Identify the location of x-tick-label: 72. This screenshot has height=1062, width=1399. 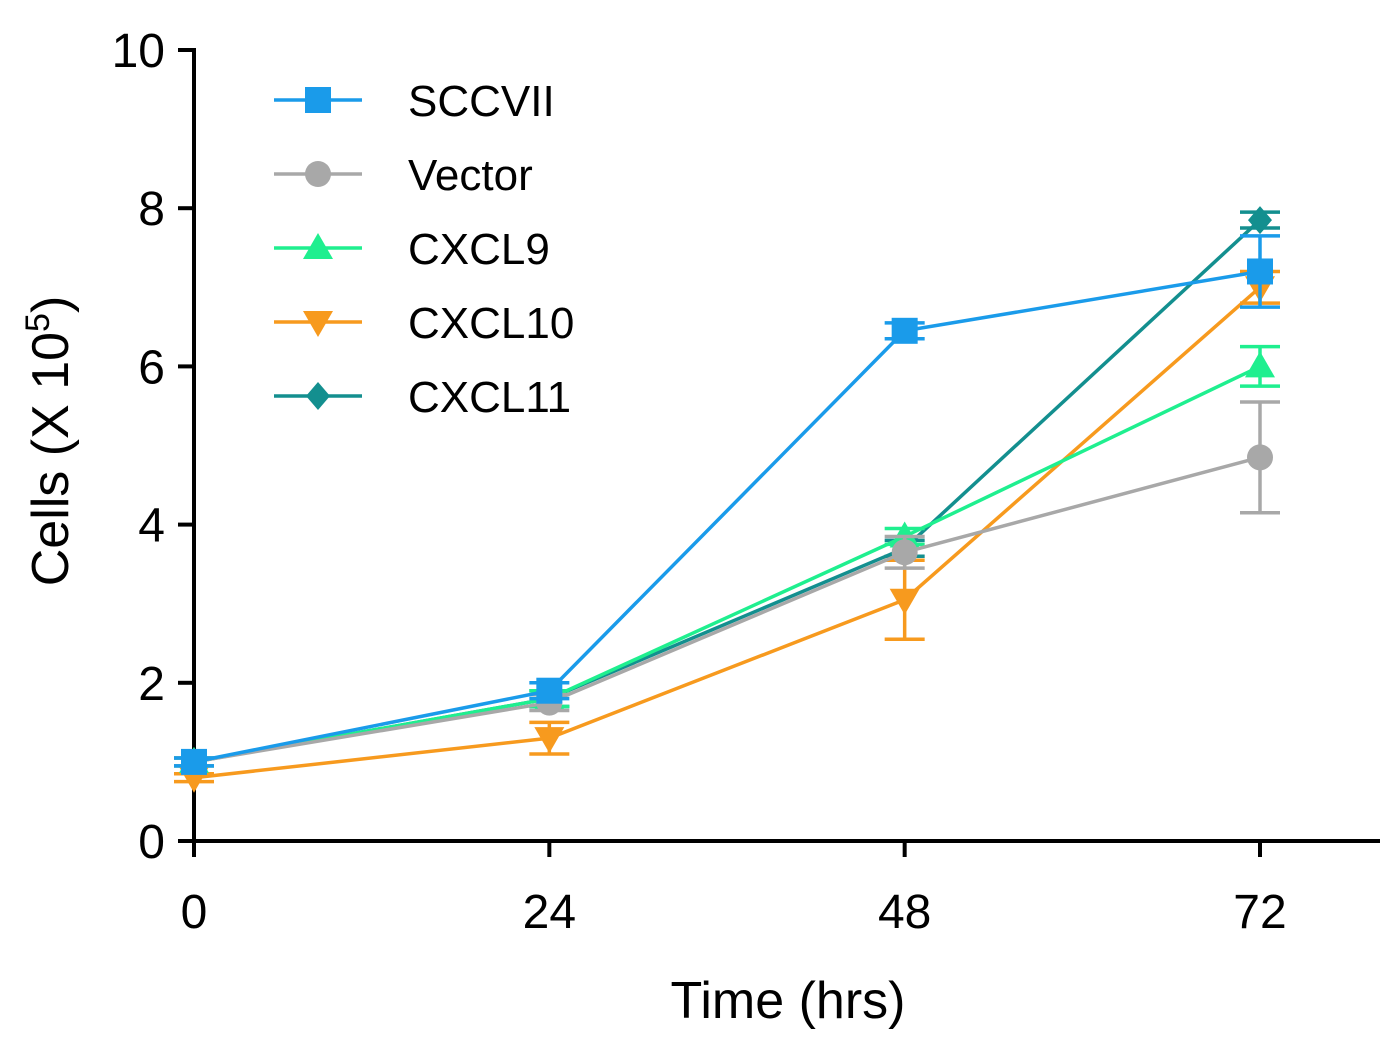
(1259, 912).